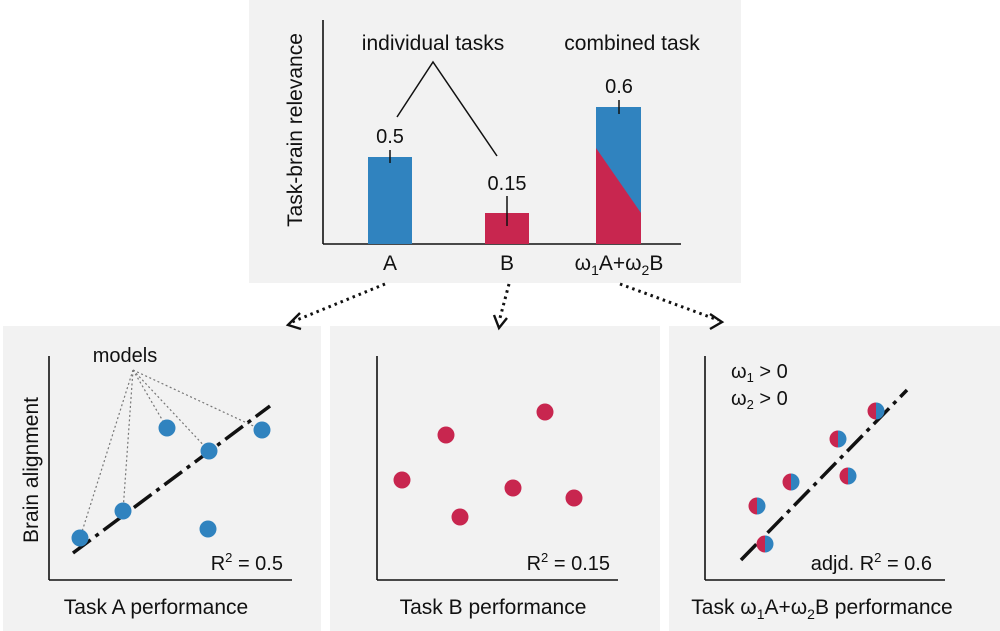 The height and width of the screenshot is (631, 1000). Describe the element at coordinates (717, 322) in the screenshot. I see `arrowhead-c` at that location.